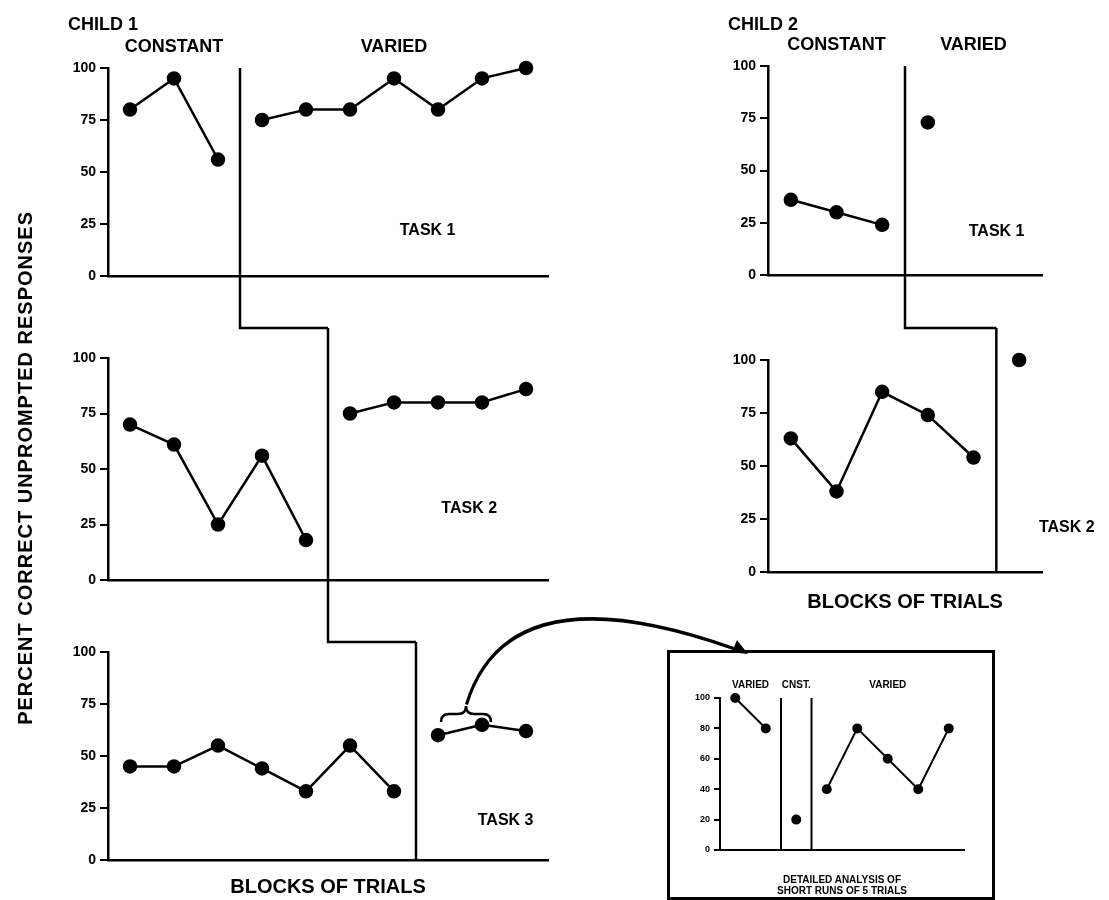 The height and width of the screenshot is (900, 1109). What do you see at coordinates (25, 468) in the screenshot?
I see `y-axis-title: PERCENT CORRECT UNPROMPTED RESPONSES` at bounding box center [25, 468].